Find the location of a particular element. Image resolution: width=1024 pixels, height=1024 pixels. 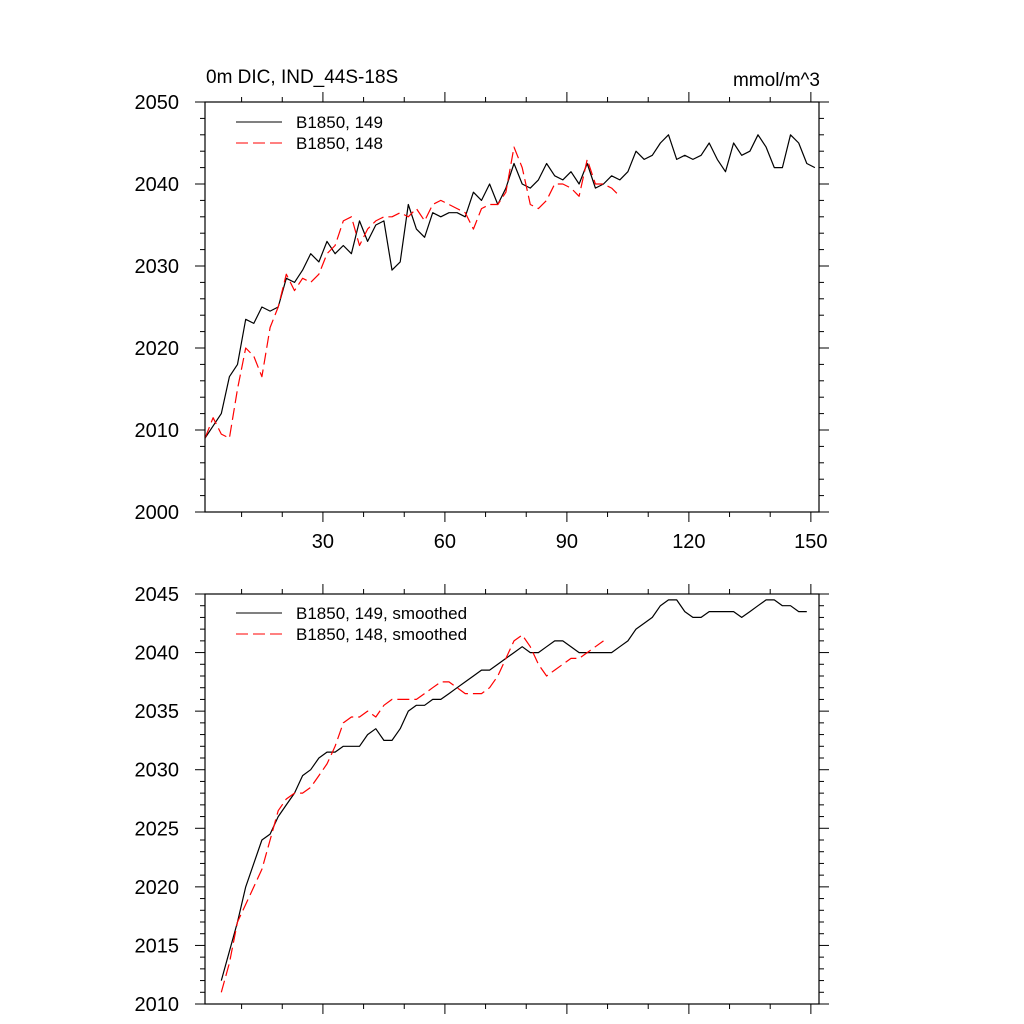

units-label: mmol/m^3 is located at coordinates (776, 80).